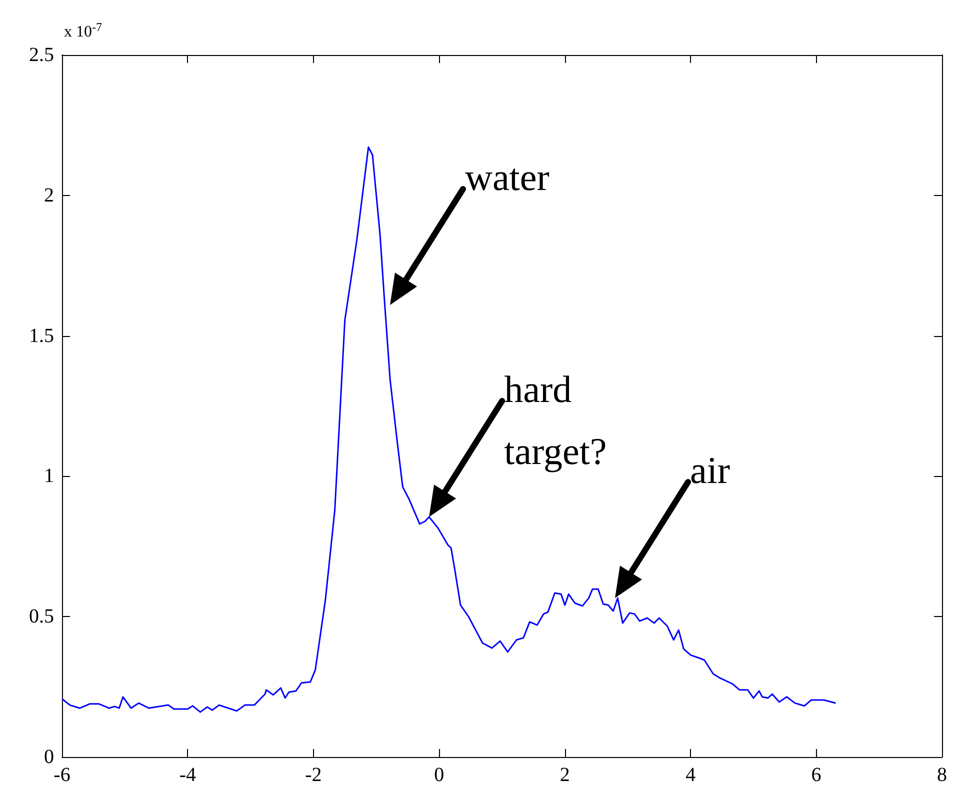  Describe the element at coordinates (49, 757) in the screenshot. I see `y-tick-label: 0` at that location.